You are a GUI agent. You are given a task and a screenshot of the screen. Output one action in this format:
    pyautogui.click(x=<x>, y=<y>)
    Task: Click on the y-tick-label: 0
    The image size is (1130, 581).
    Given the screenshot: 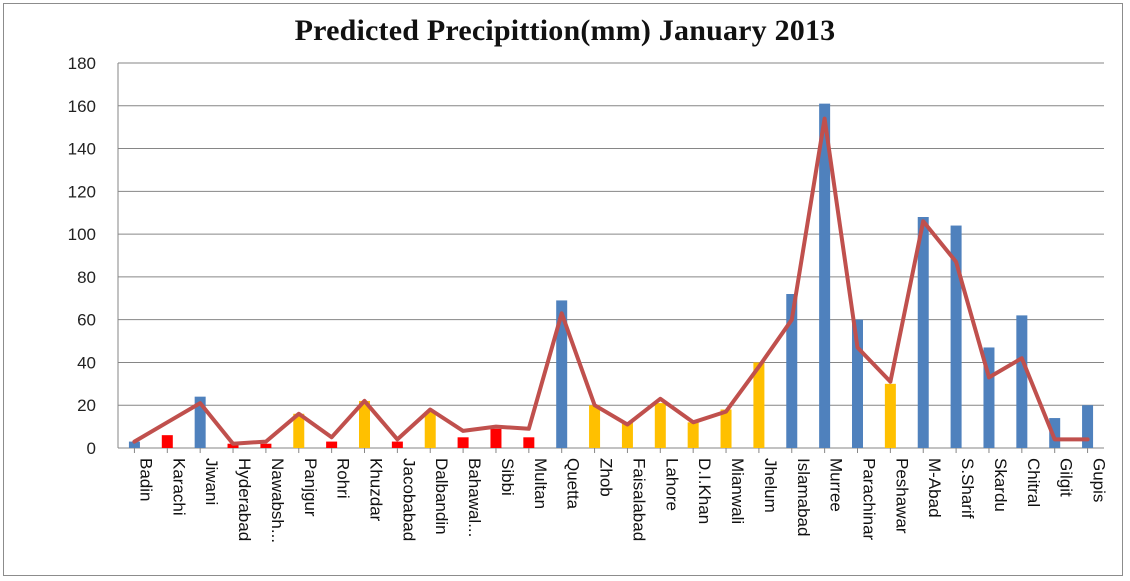 What is the action you would take?
    pyautogui.click(x=91, y=448)
    